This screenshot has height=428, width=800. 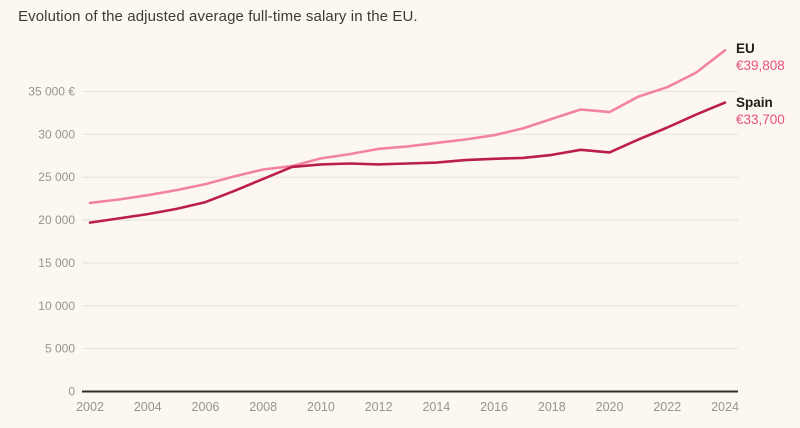 I want to click on x-axis-label: 2012, so click(x=379, y=407).